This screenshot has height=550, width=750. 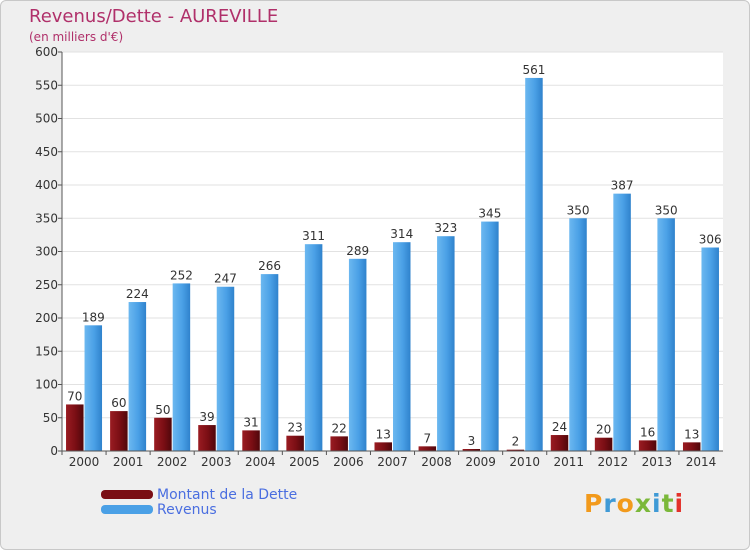 What do you see at coordinates (701, 462) in the screenshot?
I see `x-tick-label: 2014` at bounding box center [701, 462].